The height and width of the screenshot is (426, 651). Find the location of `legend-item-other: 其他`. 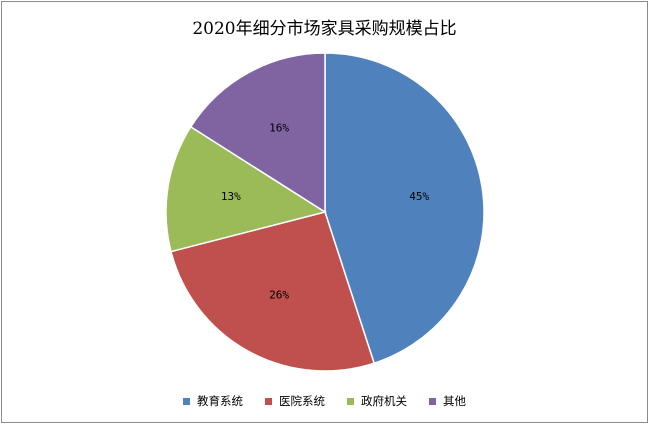

legend-item-other: 其他 is located at coordinates (447, 401).